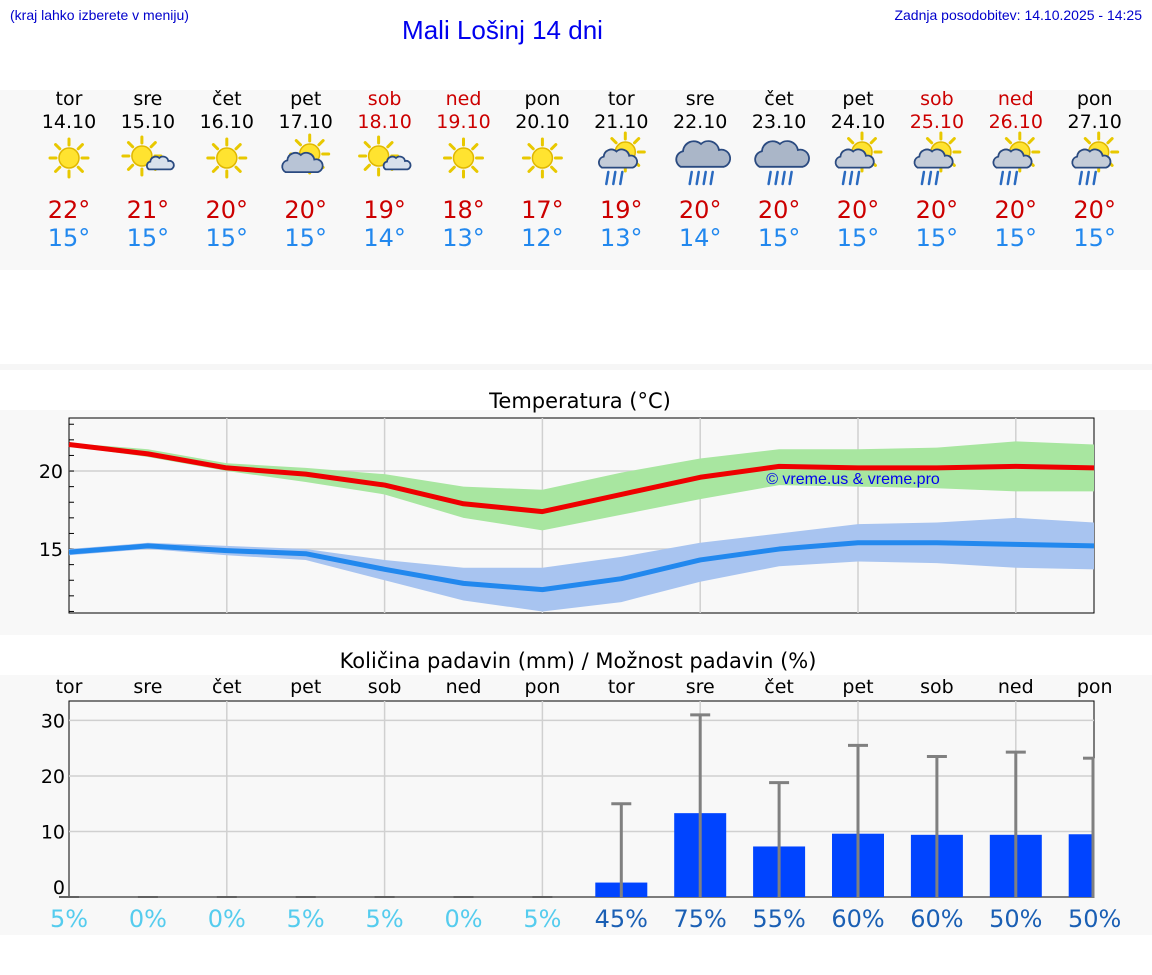 This screenshot has height=975, width=1152. I want to click on day-date: 15.10, so click(148, 122).